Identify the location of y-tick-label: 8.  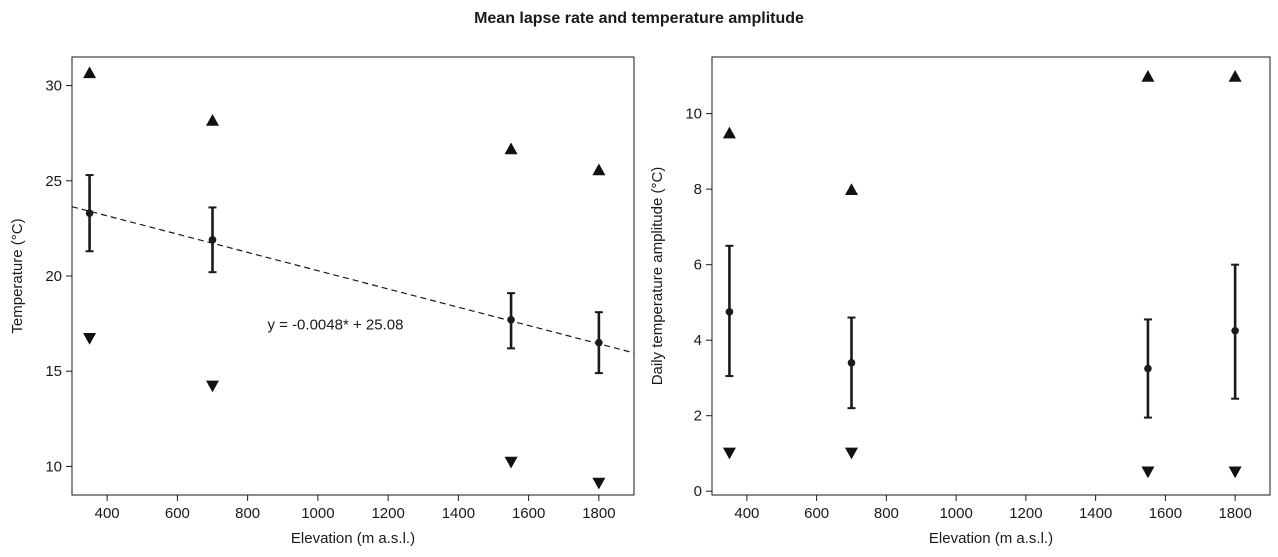
(698, 189).